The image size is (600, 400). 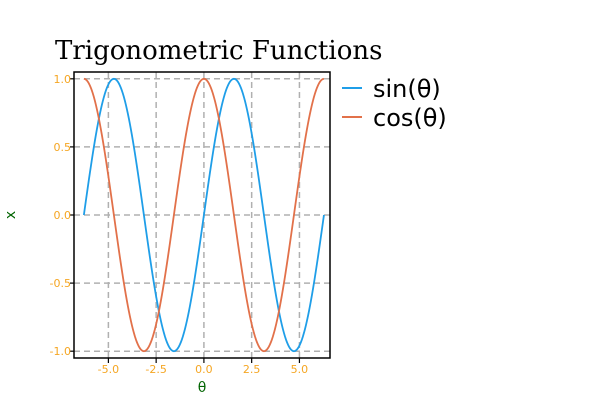 What do you see at coordinates (218, 51) in the screenshot?
I see `chart-title: Trigonometric Functions` at bounding box center [218, 51].